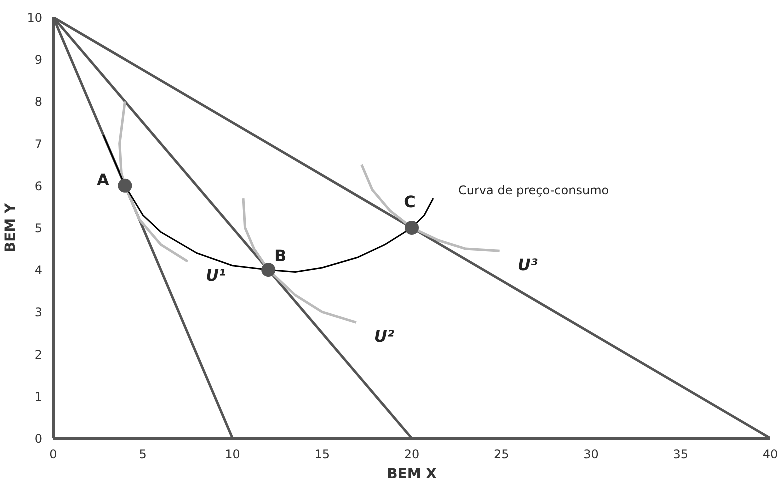  I want to click on series-label: U³, so click(528, 265).